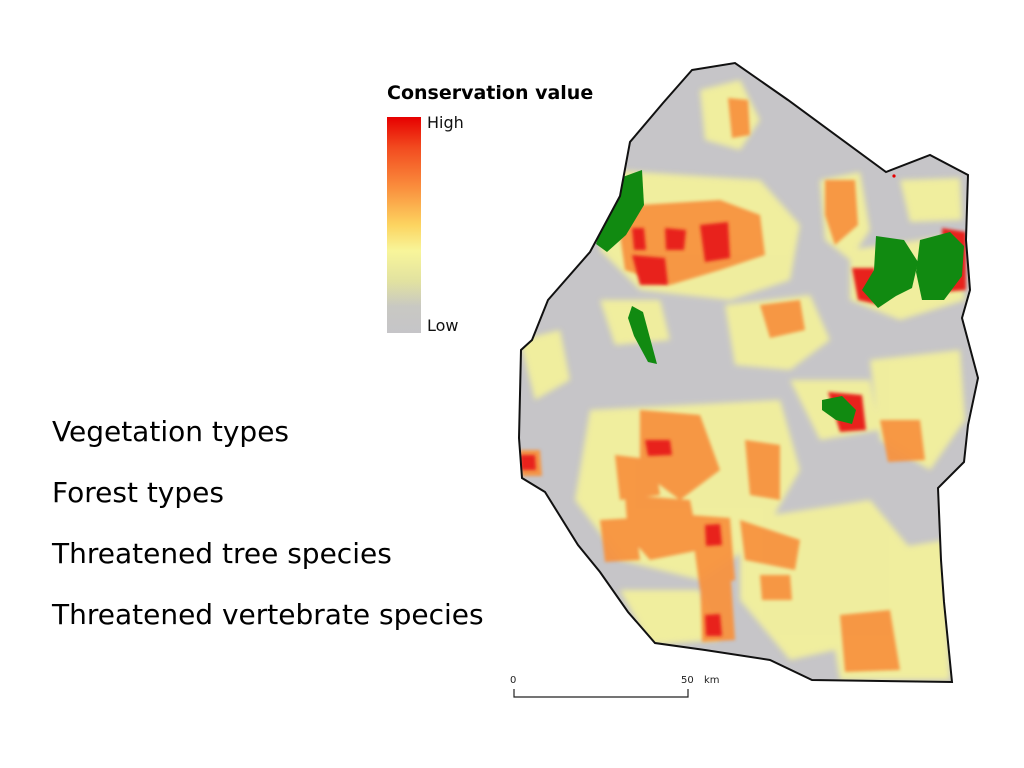 This screenshot has height=768, width=1024. What do you see at coordinates (443, 325) in the screenshot?
I see `legend-low-label: Low` at bounding box center [443, 325].